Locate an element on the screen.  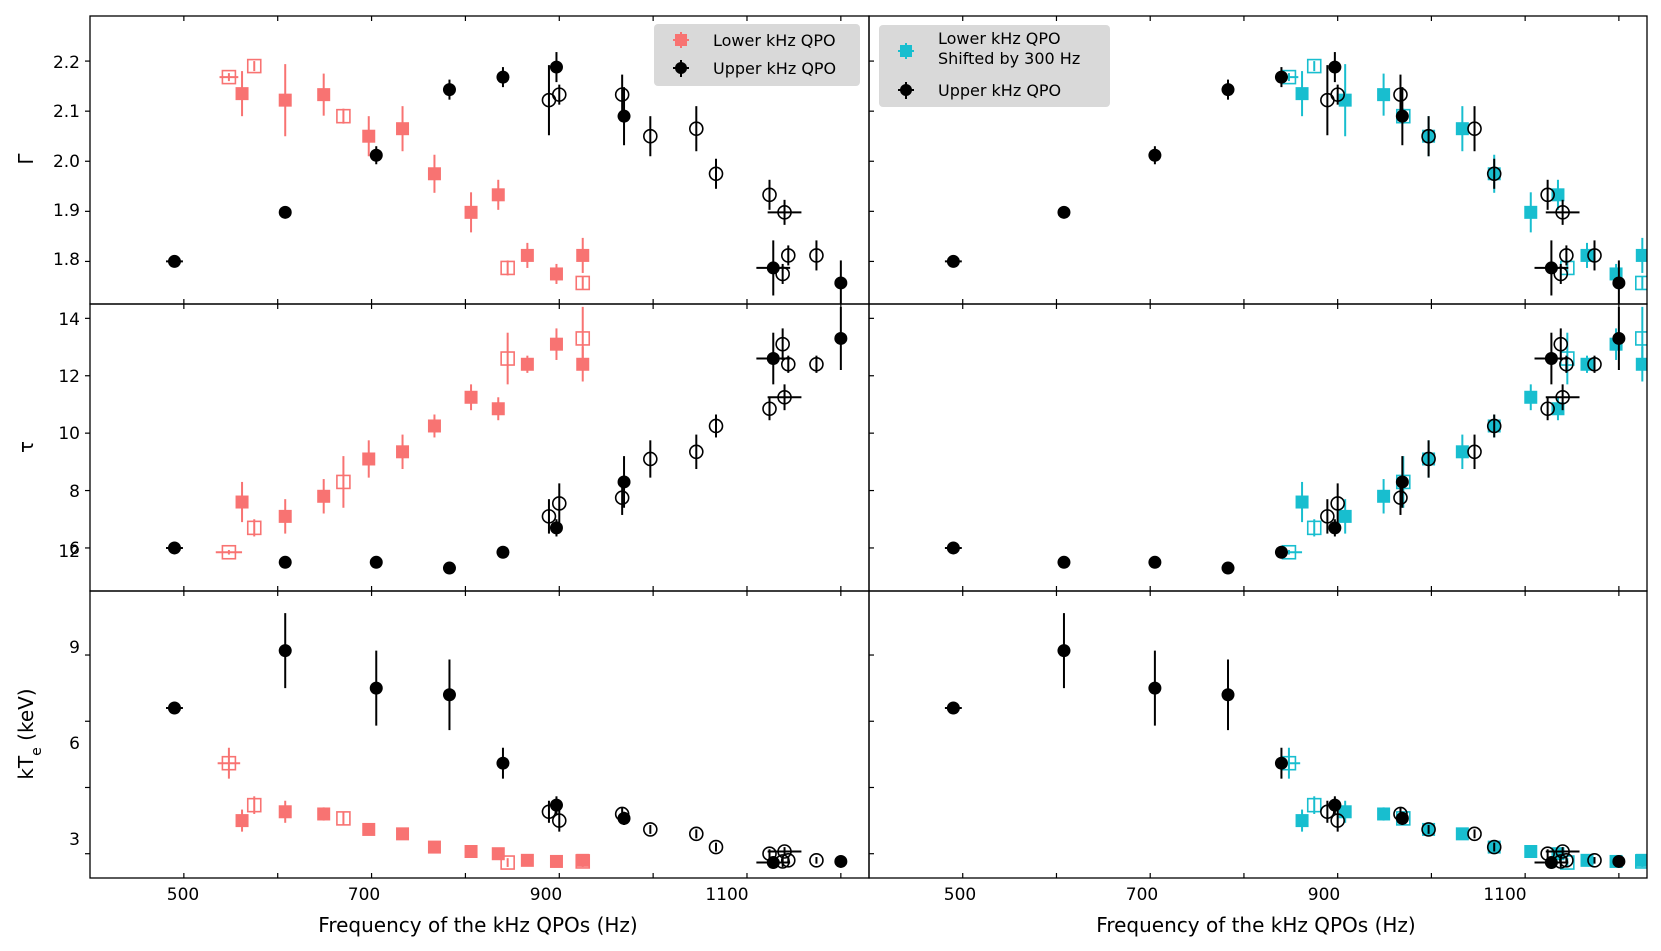
panel-gamma-left is located at coordinates (466, 160).